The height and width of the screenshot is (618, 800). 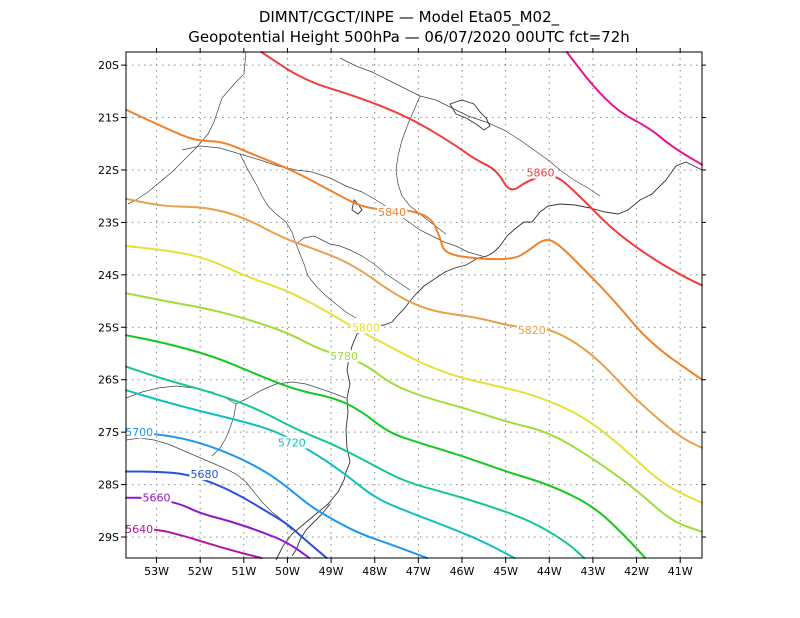 What do you see at coordinates (156, 571) in the screenshot?
I see `x-tick-label: 53W` at bounding box center [156, 571].